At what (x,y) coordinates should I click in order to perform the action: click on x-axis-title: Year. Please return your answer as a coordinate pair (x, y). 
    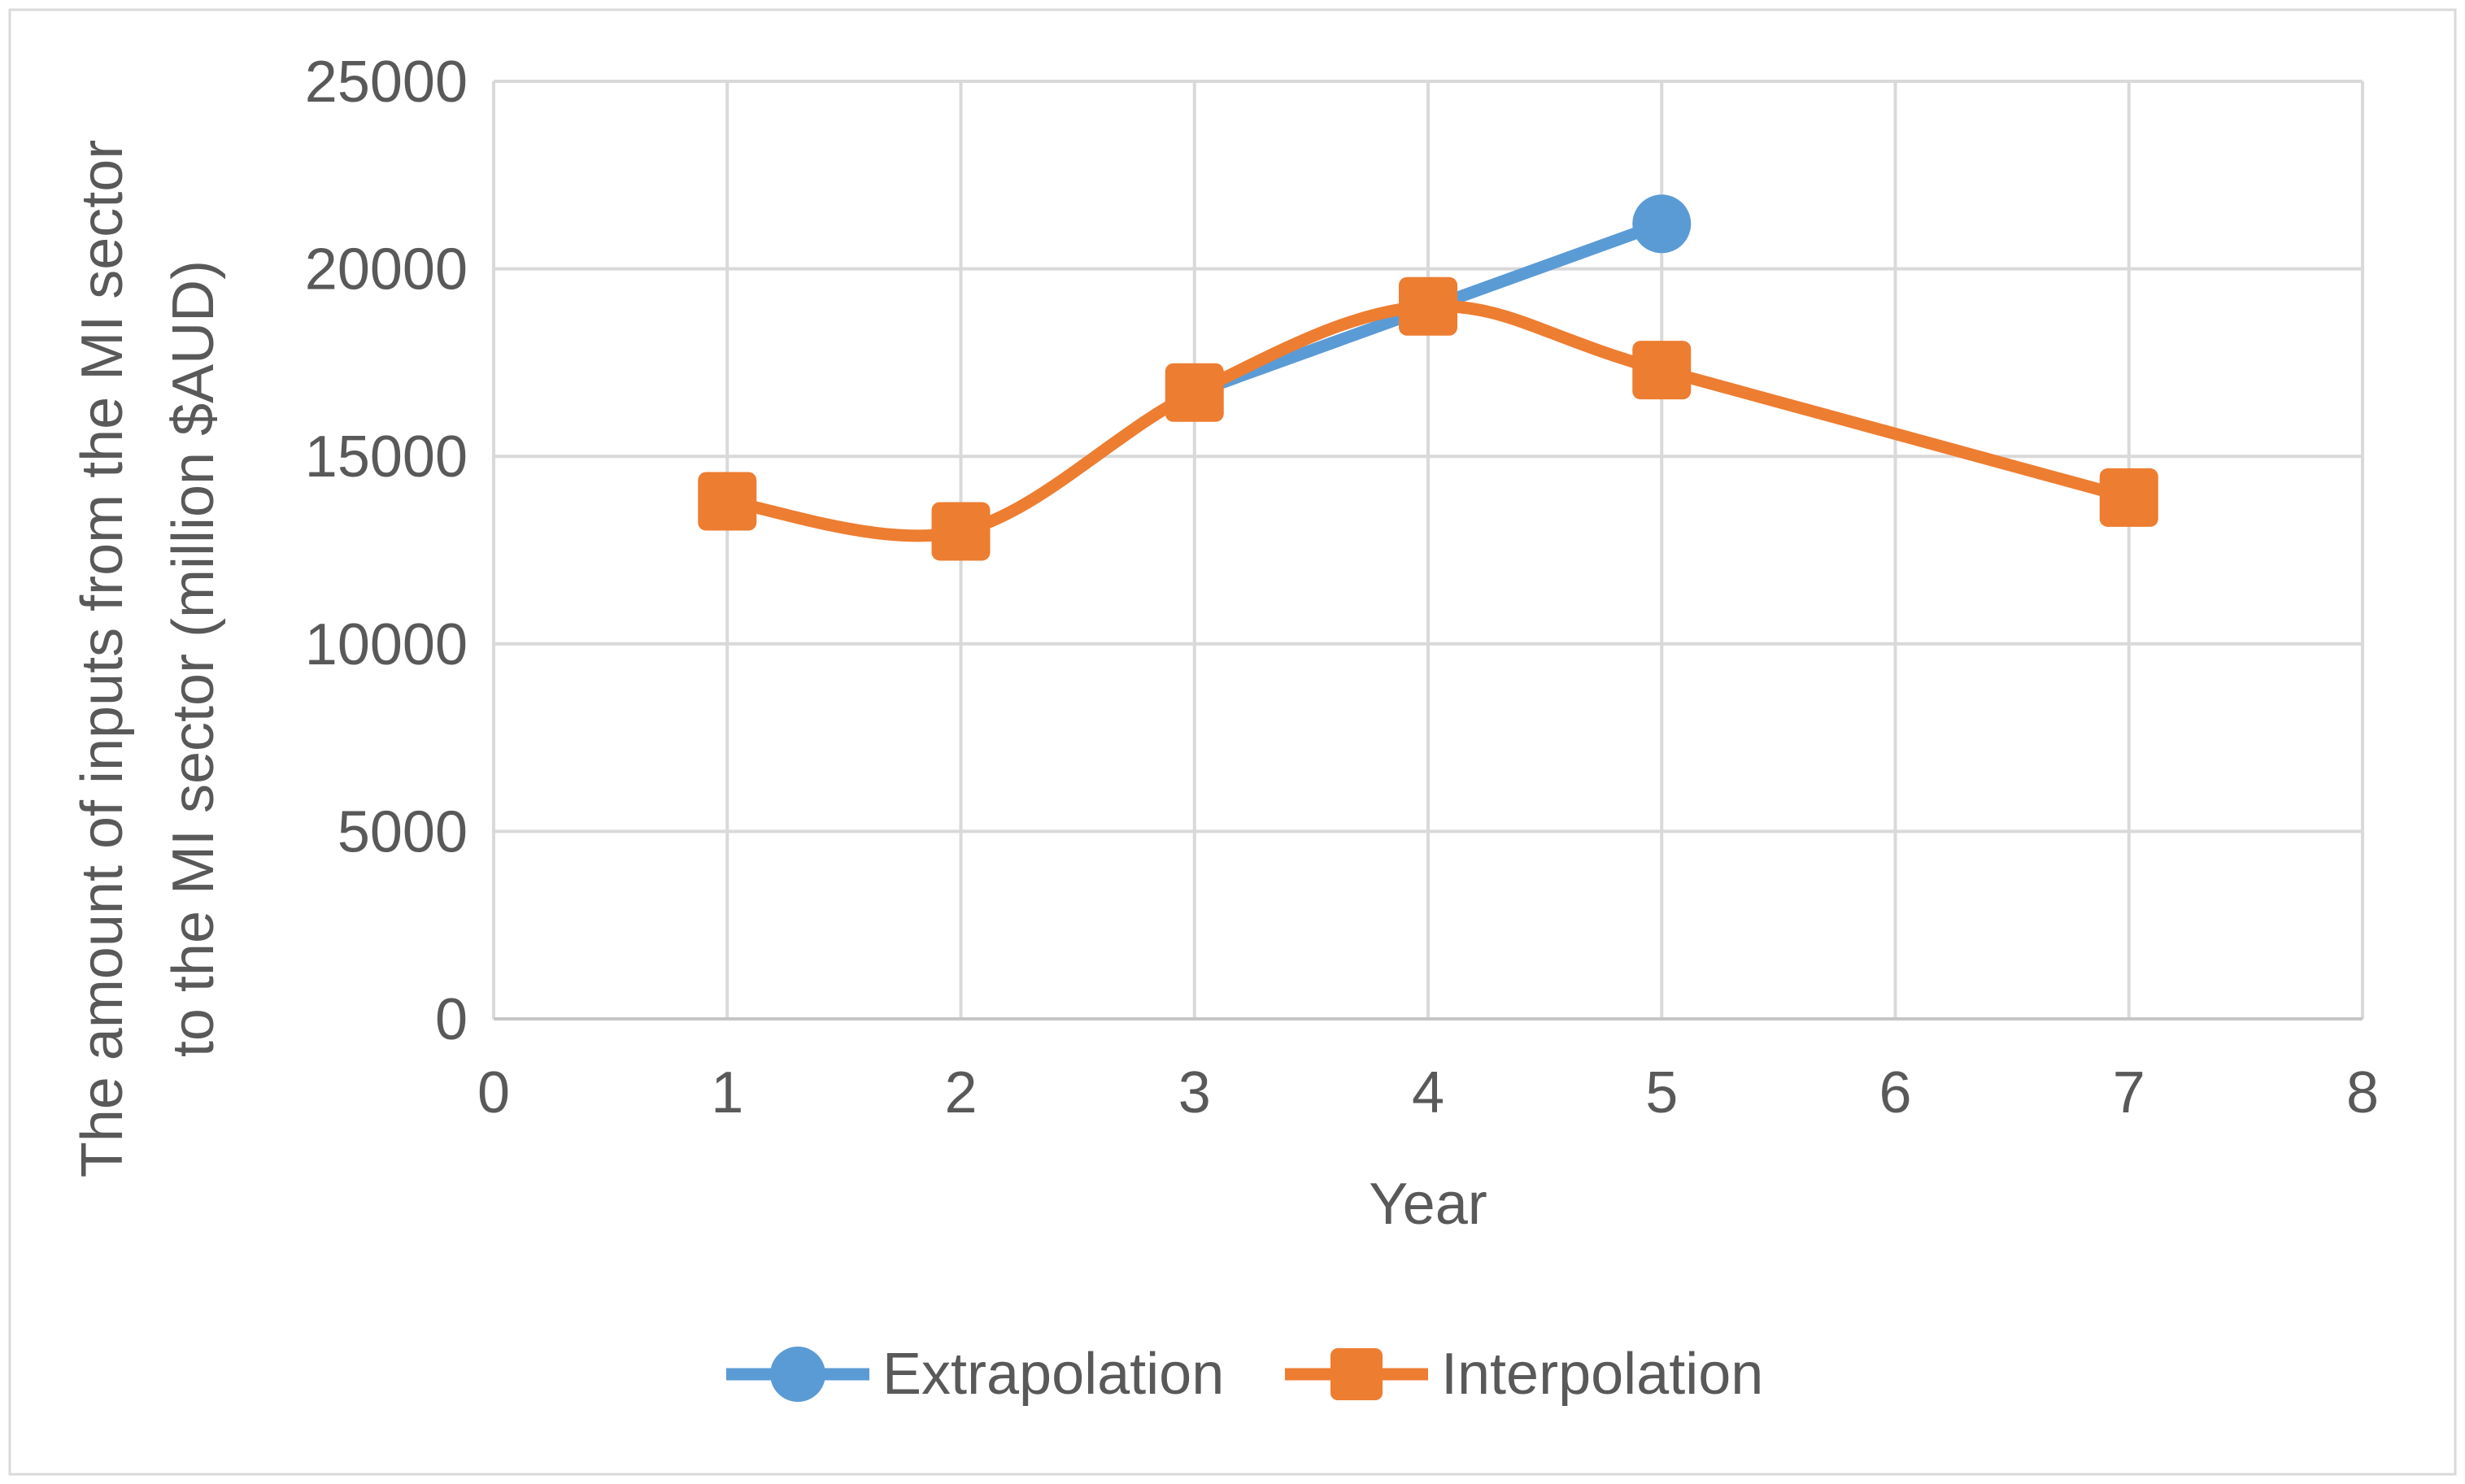
    Looking at the image, I should click on (1428, 1204).